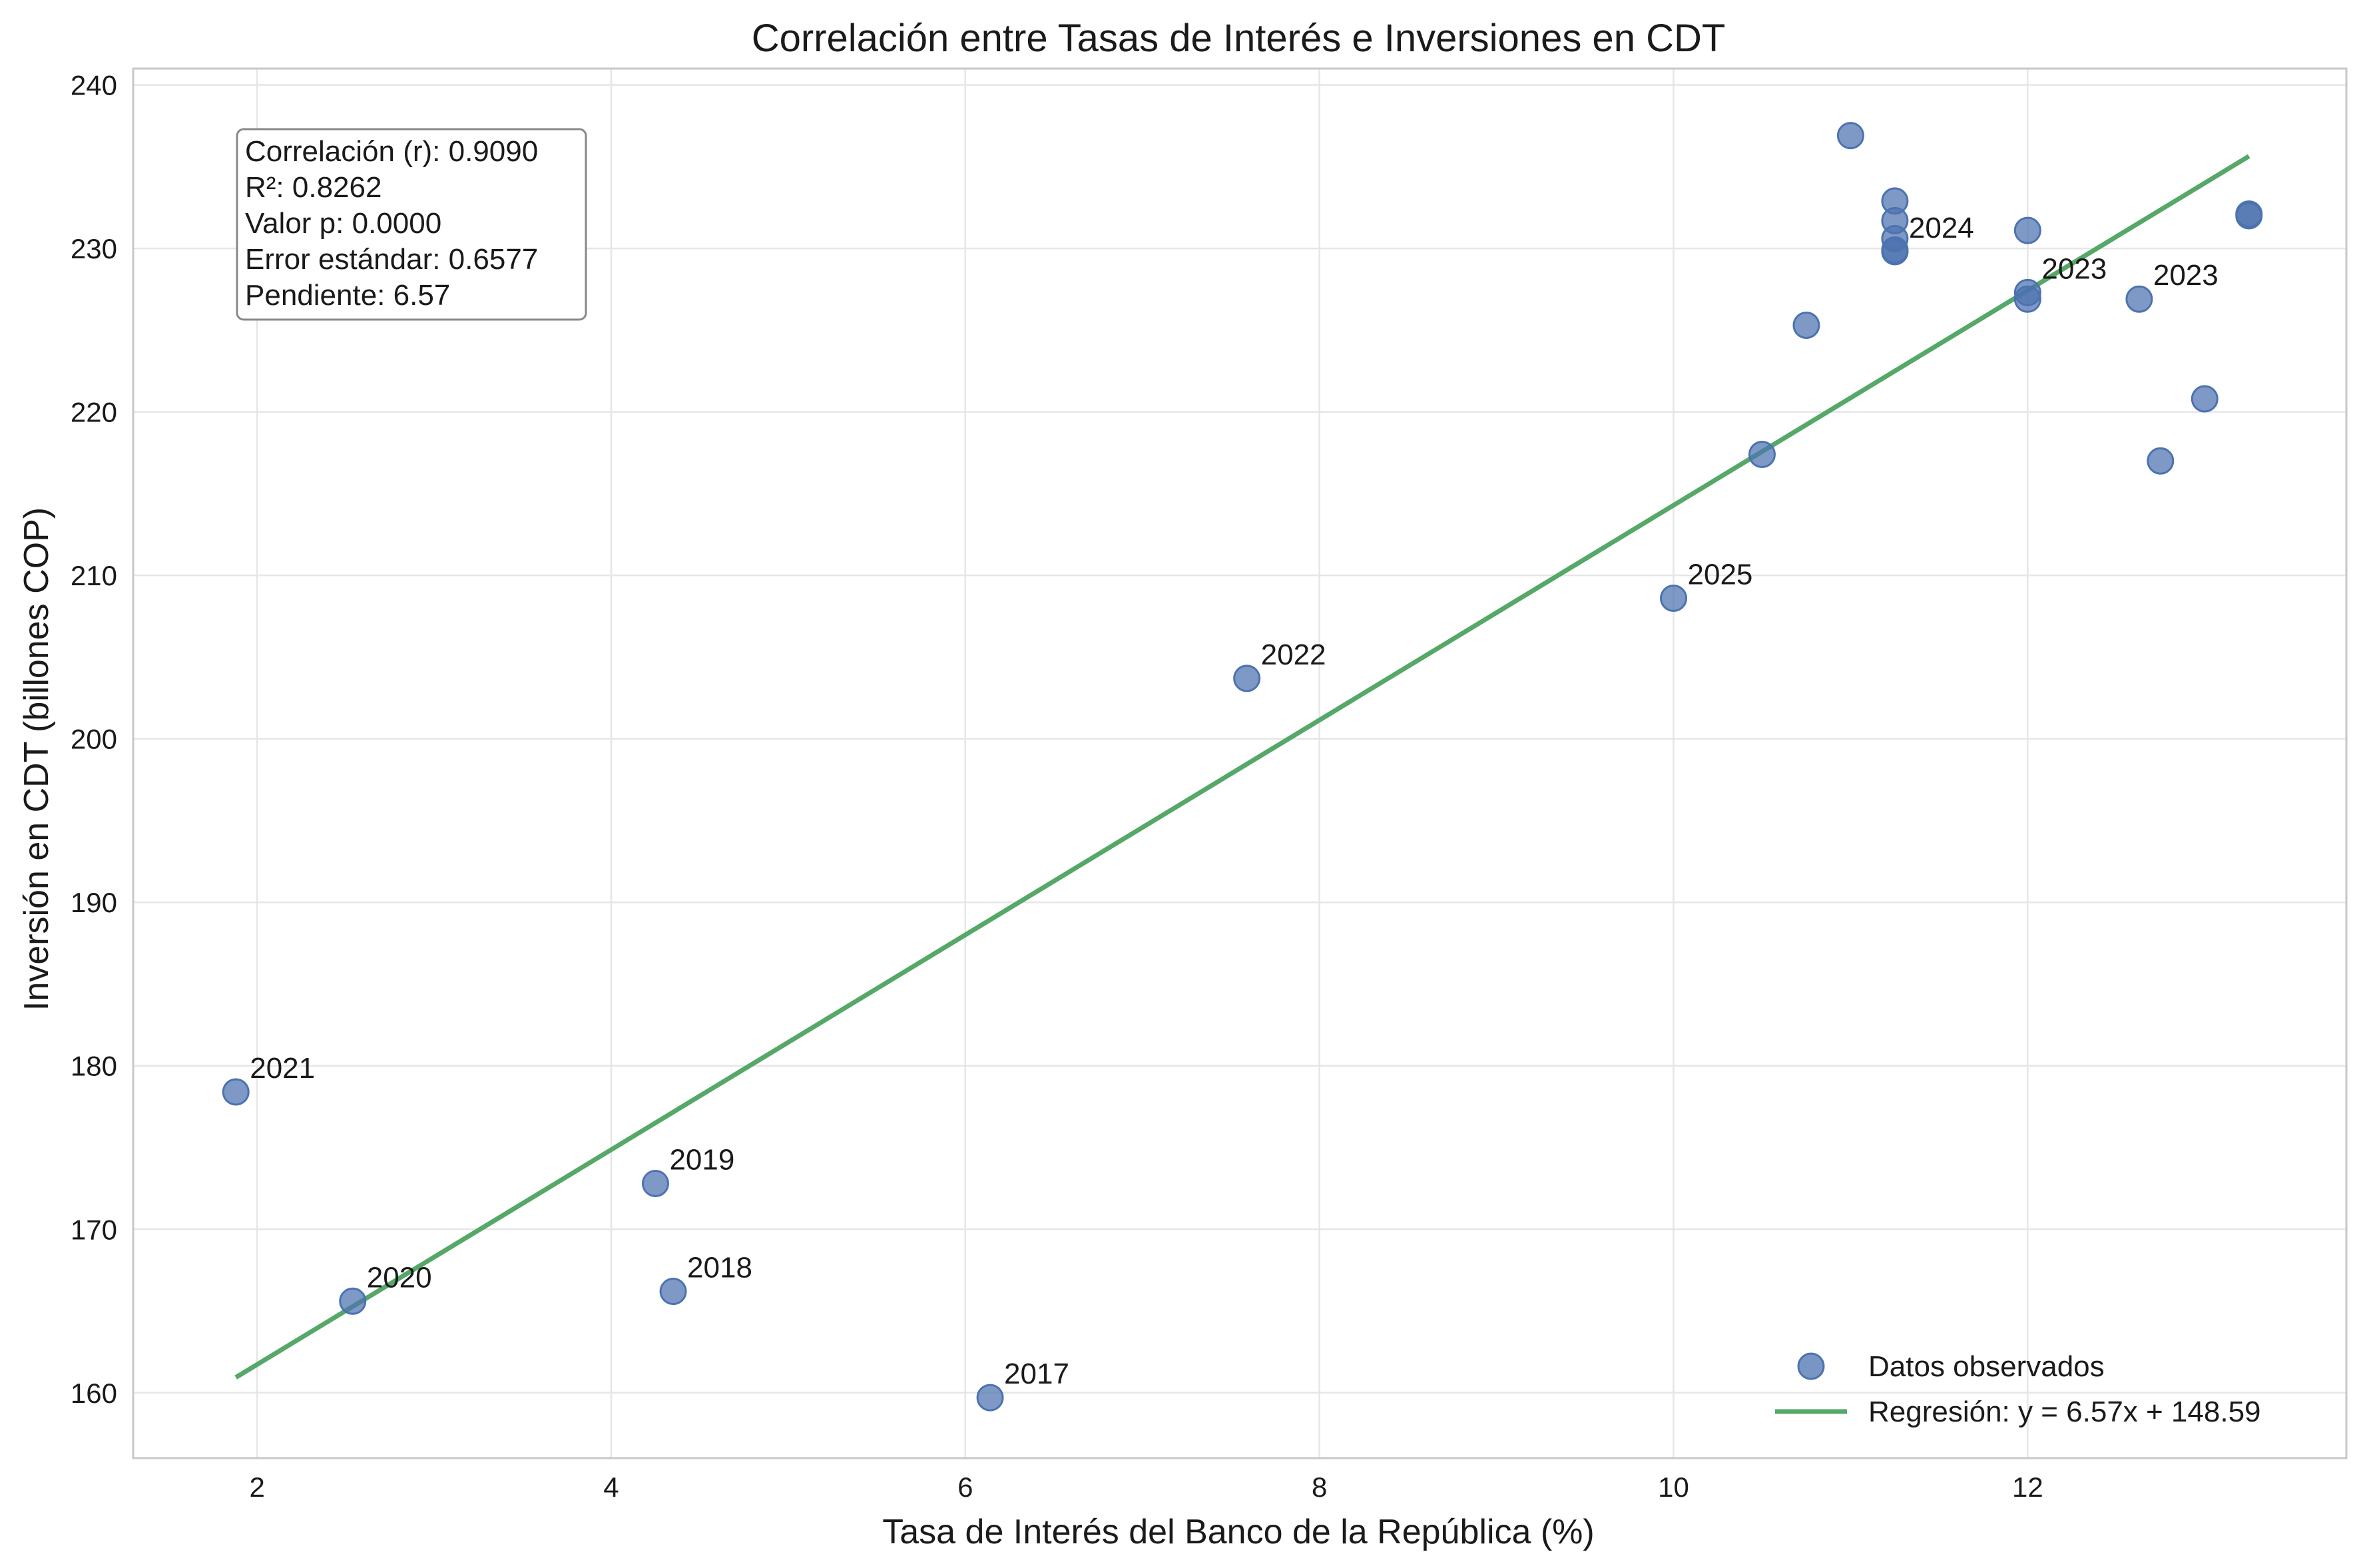 The image size is (2365, 1568). Describe the element at coordinates (94, 1229) in the screenshot. I see `y-tick-label: 170` at that location.